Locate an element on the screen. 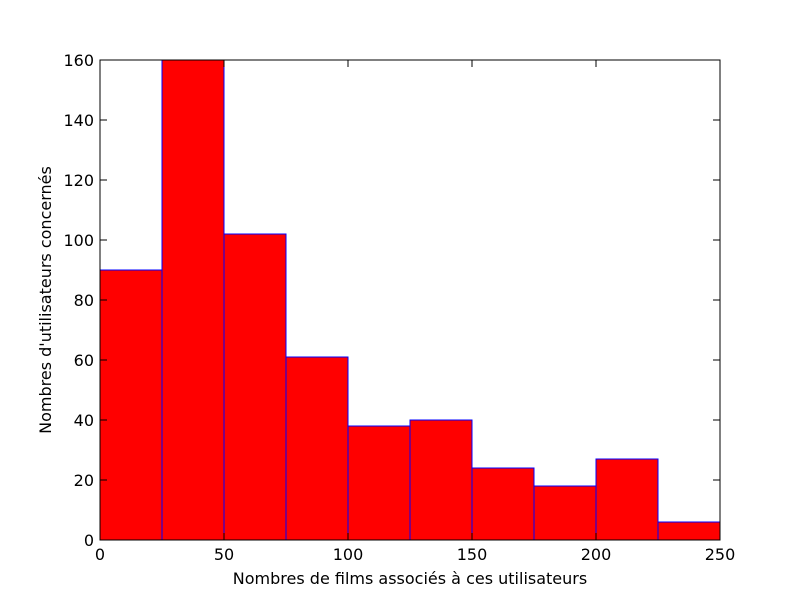 The image size is (800, 600). x-tick-label: 0 is located at coordinates (100, 554).